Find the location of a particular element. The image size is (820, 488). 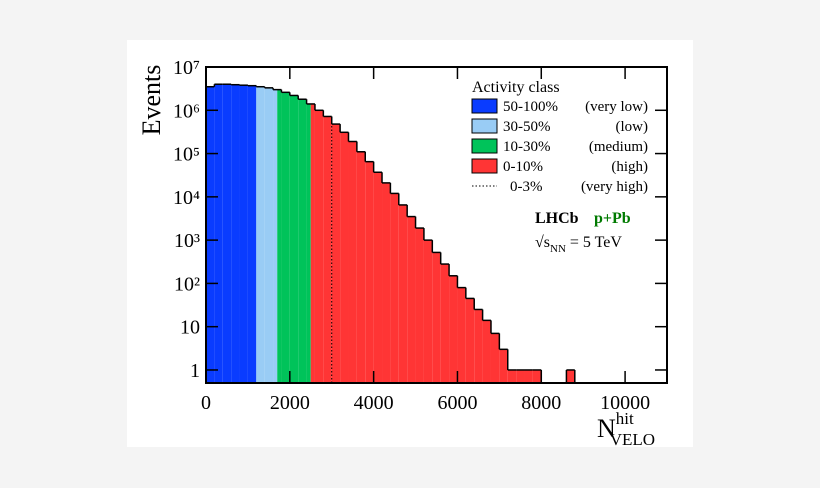

y-tick-label: 10² is located at coordinates (187, 284).